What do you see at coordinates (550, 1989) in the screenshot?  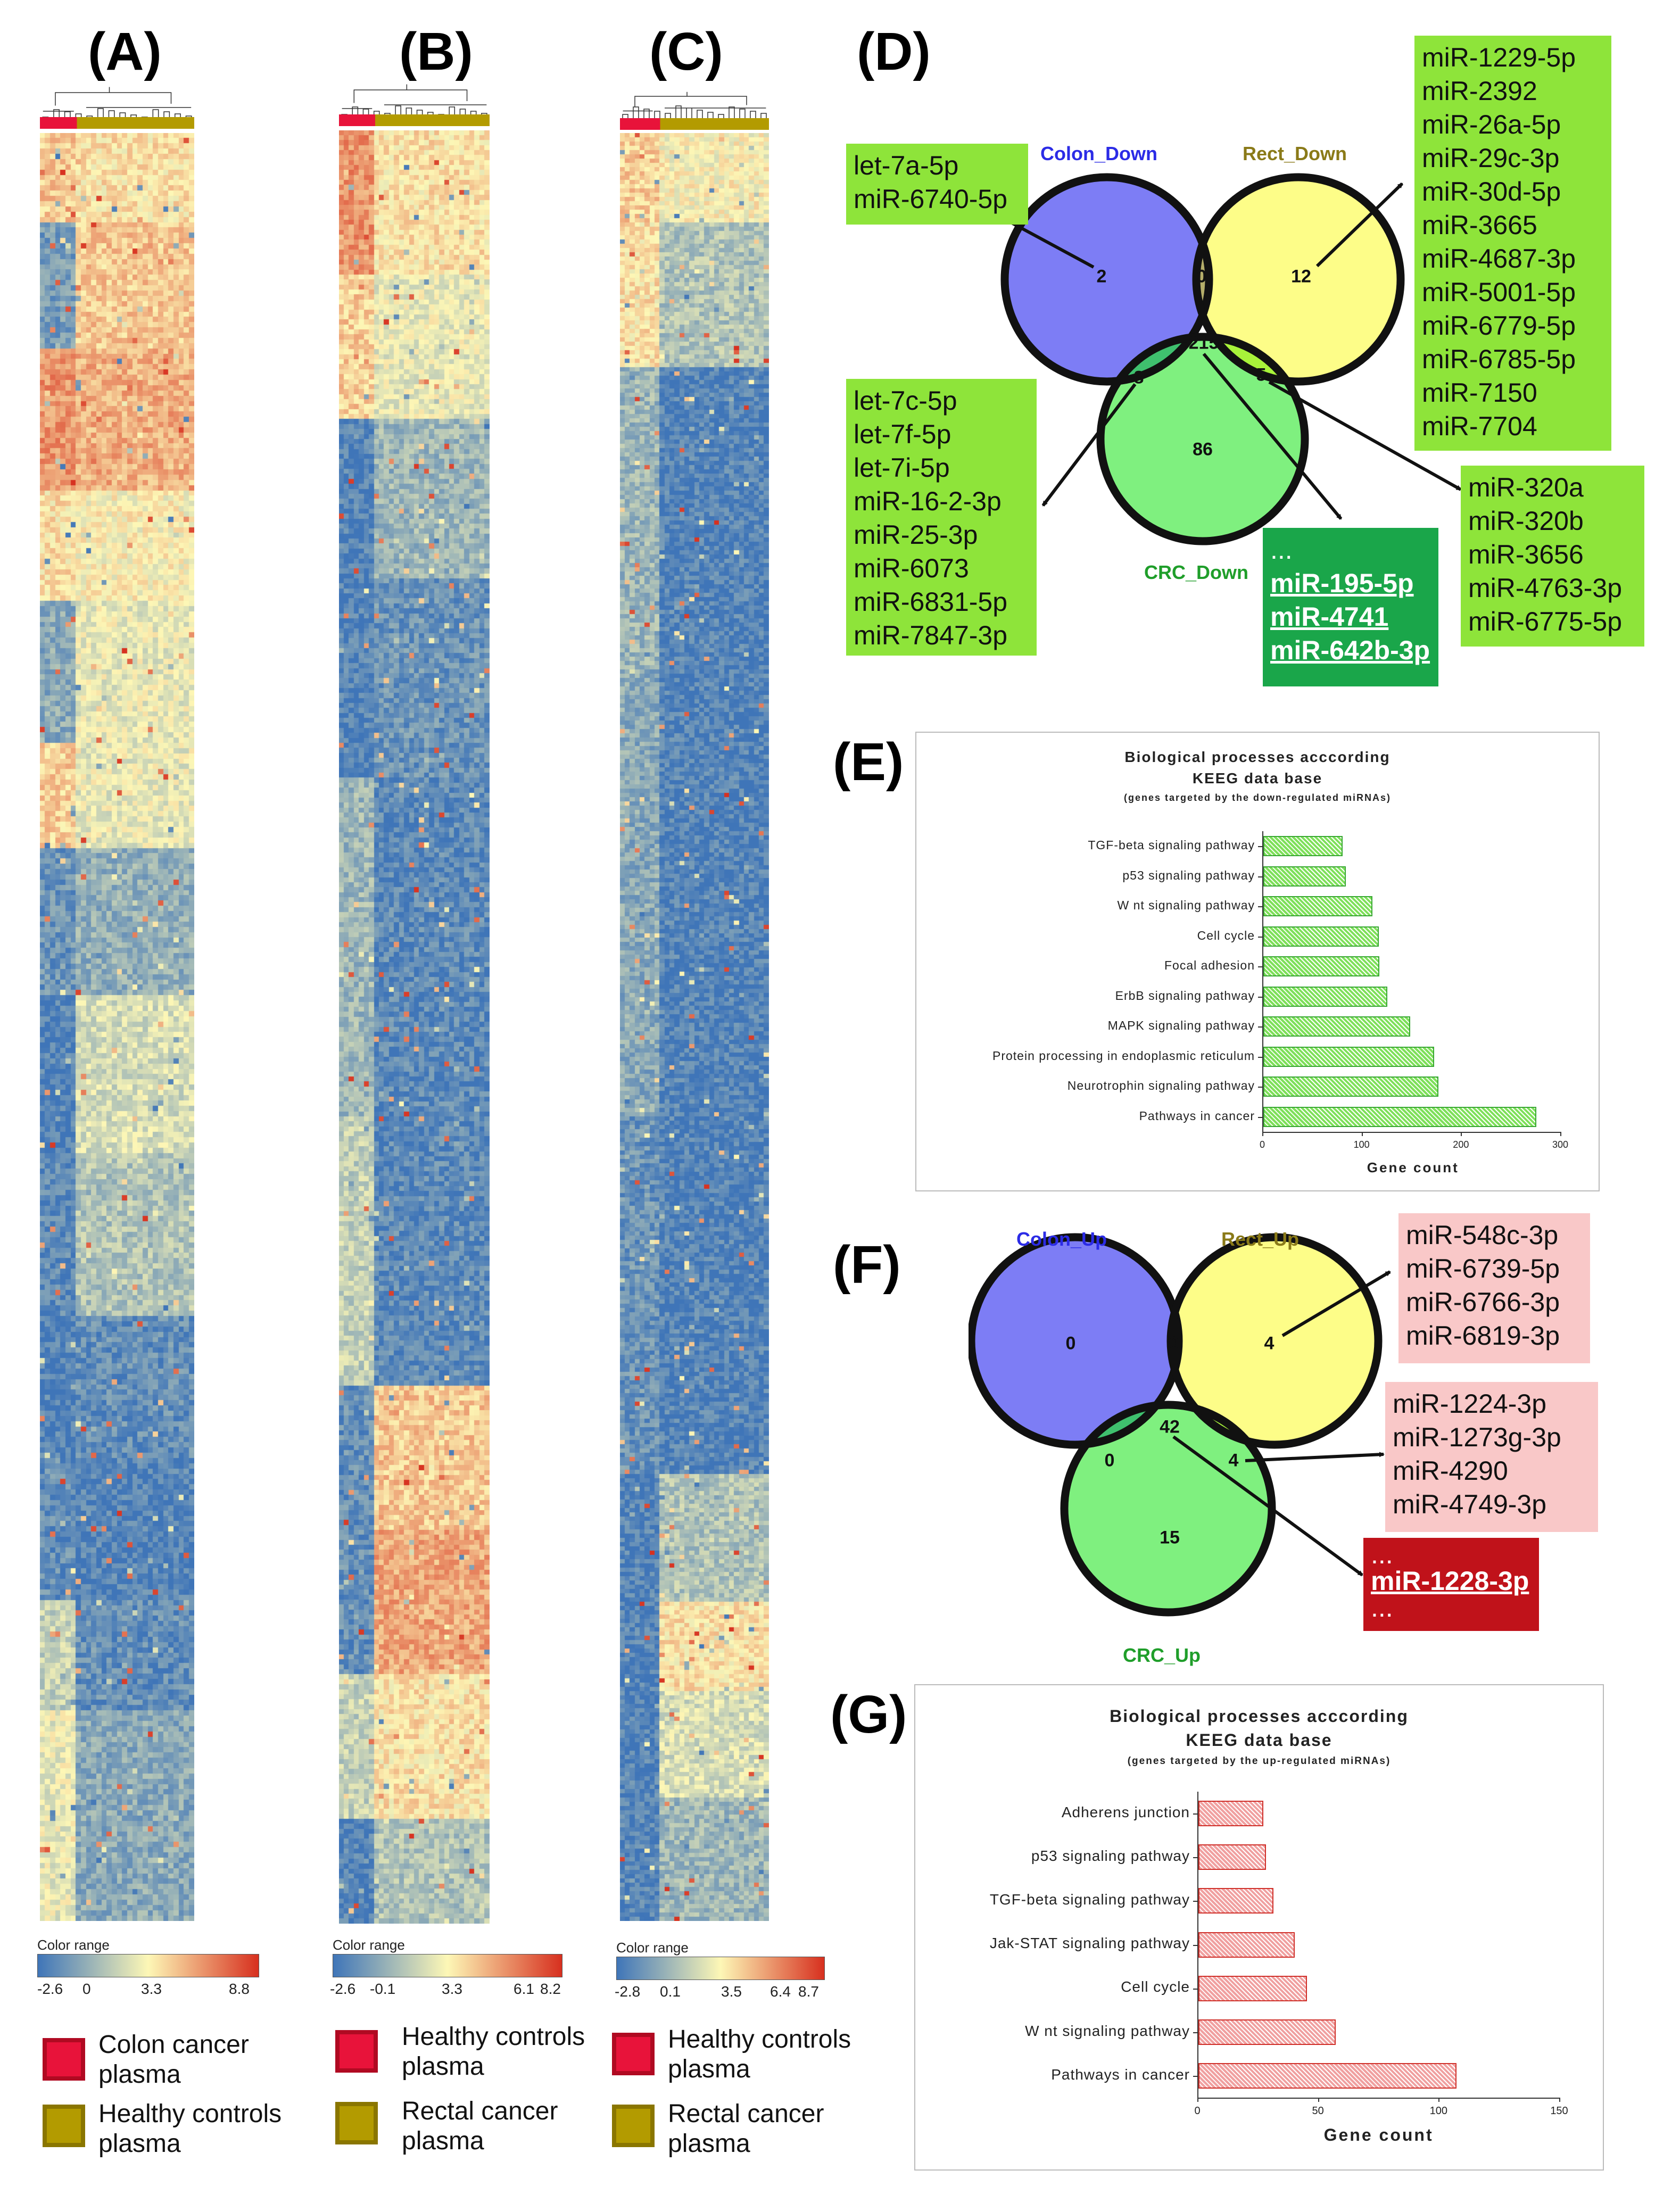 I see `tick: 8.2` at bounding box center [550, 1989].